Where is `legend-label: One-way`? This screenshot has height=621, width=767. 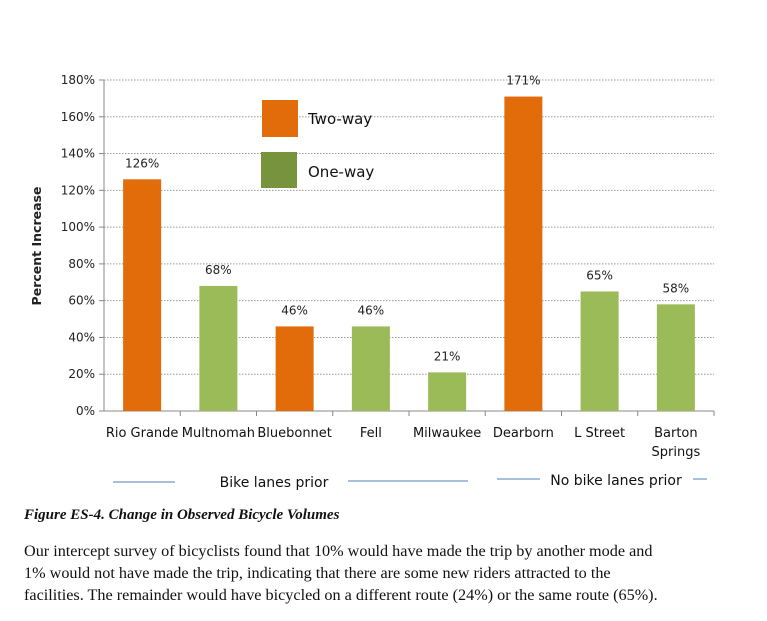 legend-label: One-way is located at coordinates (341, 172).